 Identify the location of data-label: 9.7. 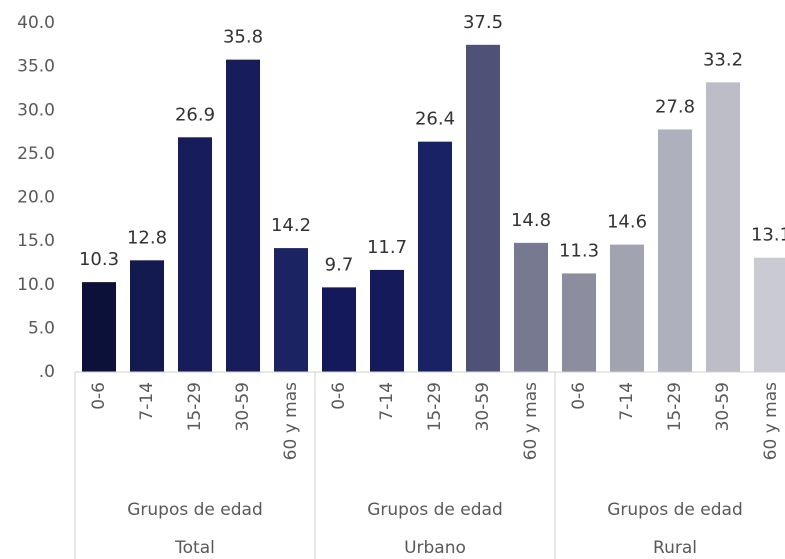
(339, 264).